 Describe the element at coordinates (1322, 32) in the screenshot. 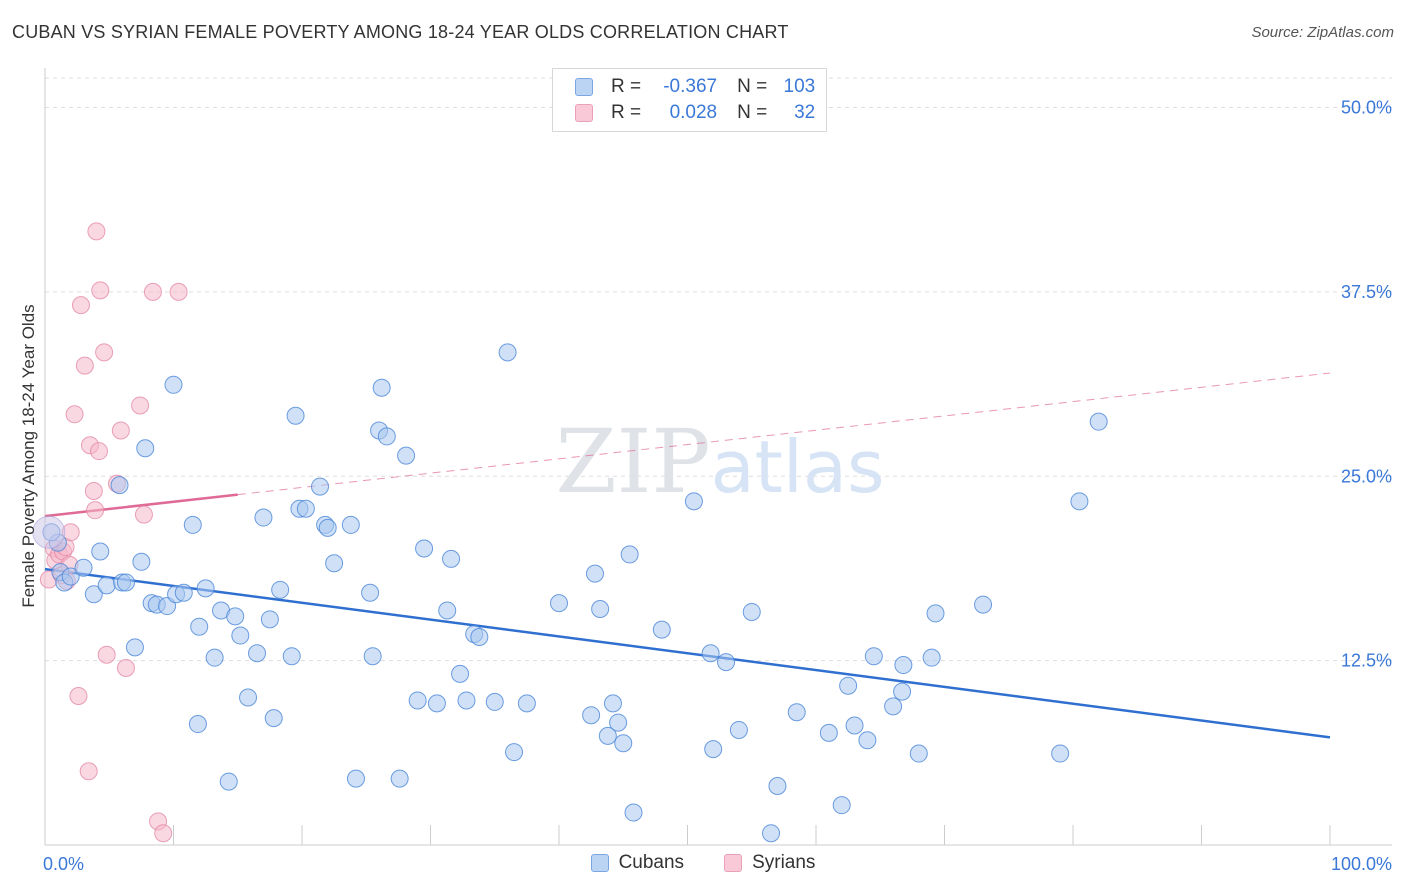

I see `source-credit: Source: ZipAtlas.com` at that location.